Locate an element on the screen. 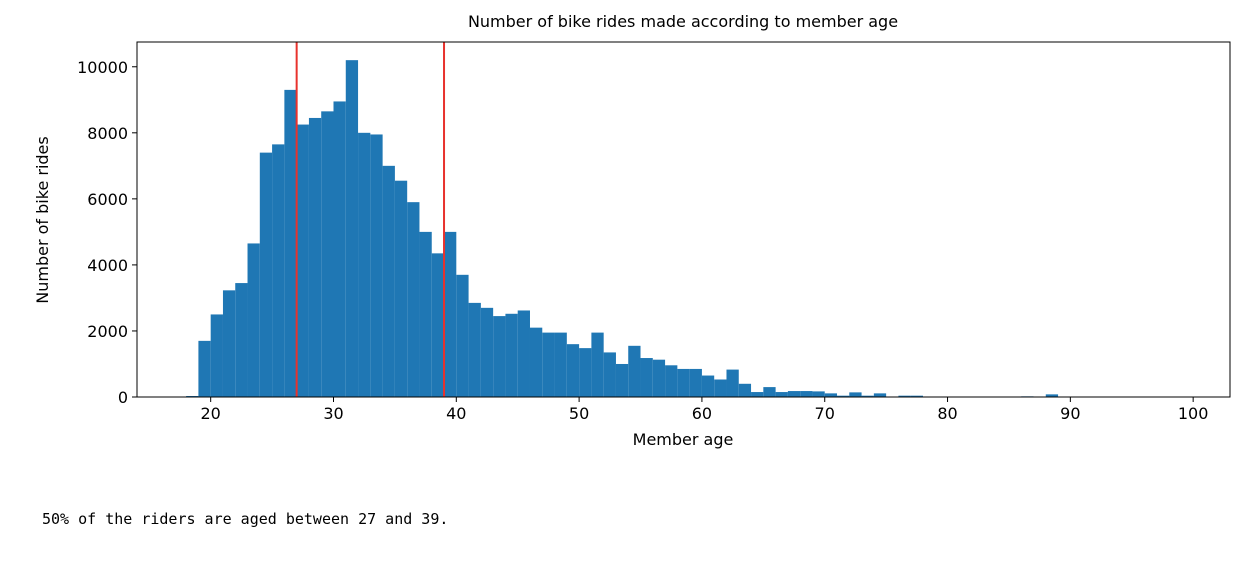 The image size is (1258, 581). x-tick-label: 100 is located at coordinates (1193, 413).